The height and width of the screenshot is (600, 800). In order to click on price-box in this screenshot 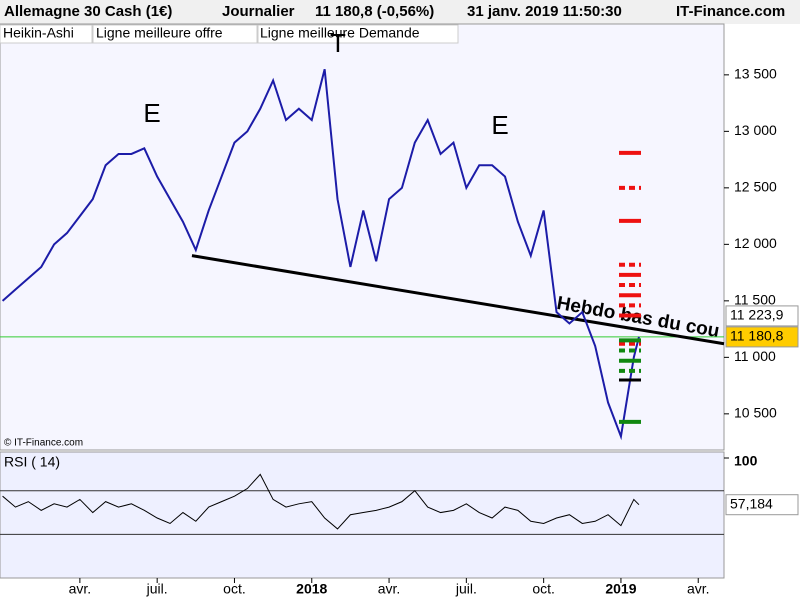, I will do `click(762, 337)`.